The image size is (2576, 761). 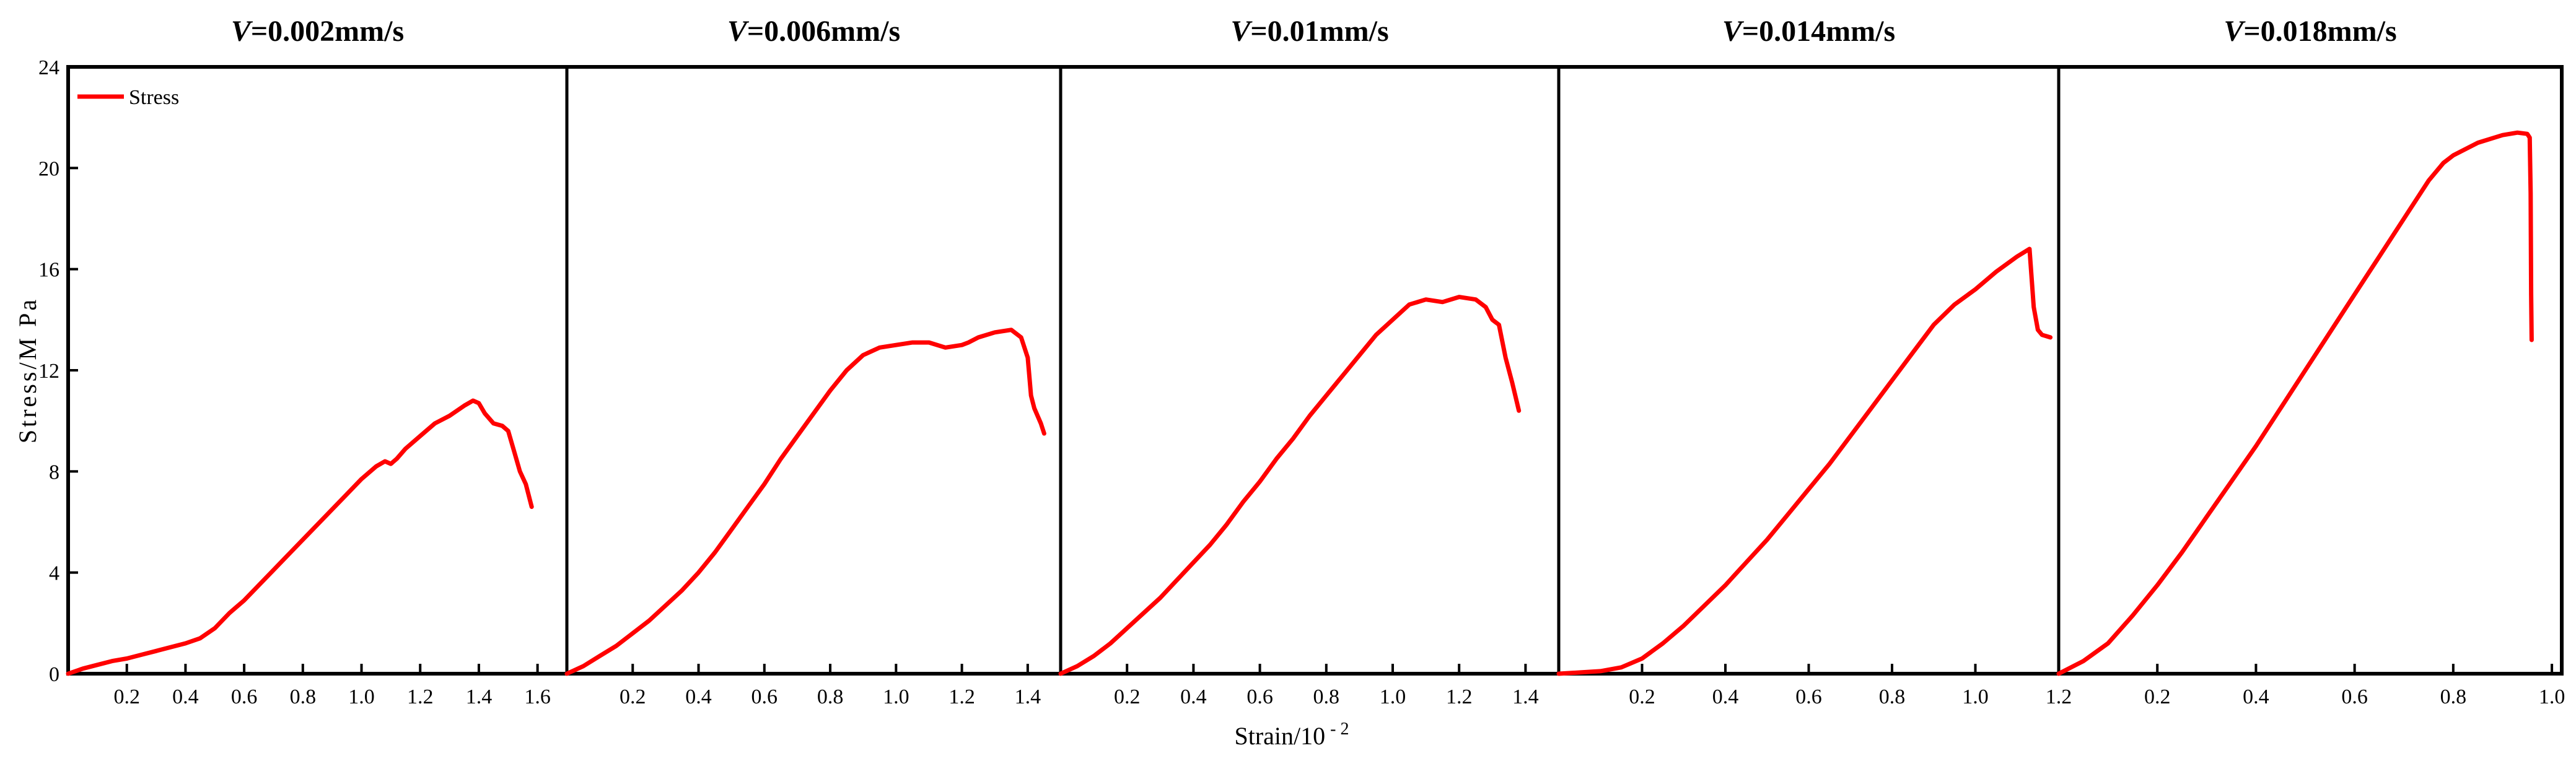 I want to click on panel-title: V=0.002mm/s, so click(x=317, y=31).